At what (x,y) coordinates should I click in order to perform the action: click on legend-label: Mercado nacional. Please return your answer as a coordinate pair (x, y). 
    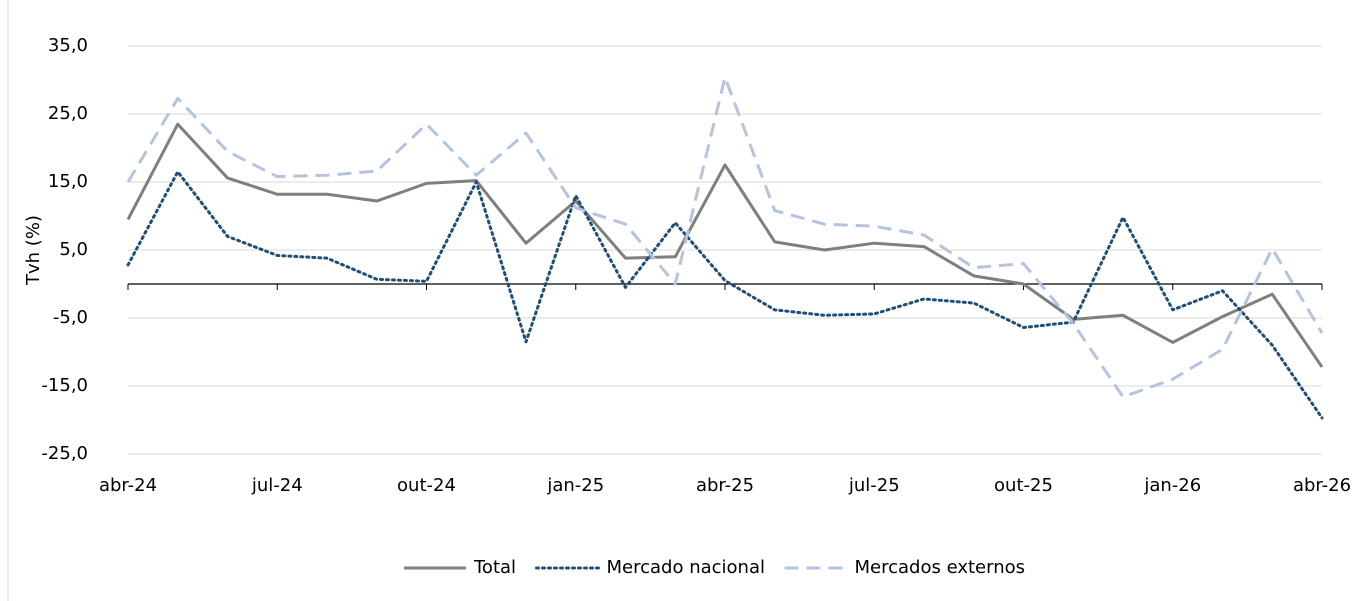
    Looking at the image, I should click on (686, 567).